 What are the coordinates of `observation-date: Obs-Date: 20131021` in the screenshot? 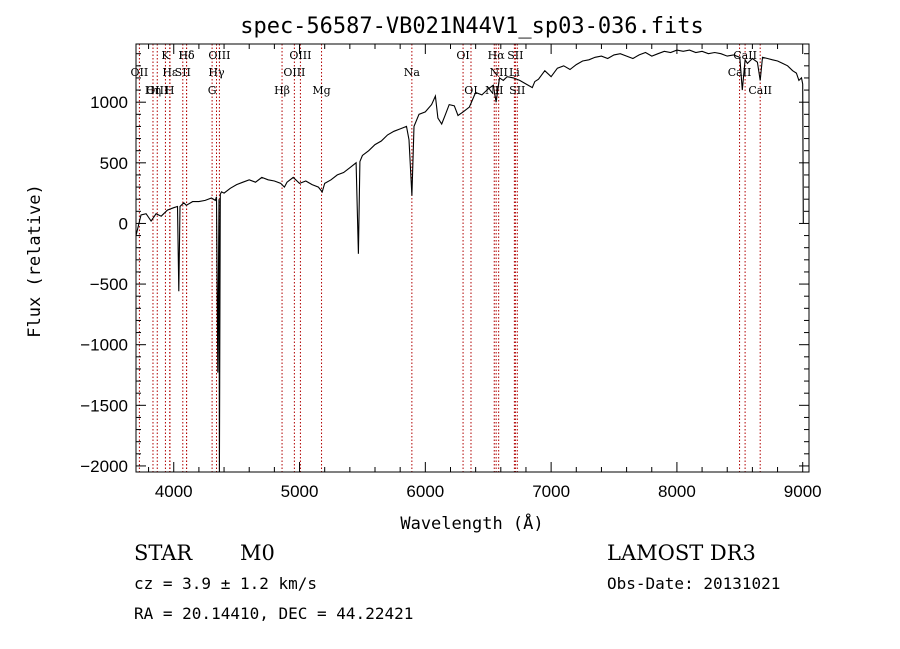 It's located at (693, 583).